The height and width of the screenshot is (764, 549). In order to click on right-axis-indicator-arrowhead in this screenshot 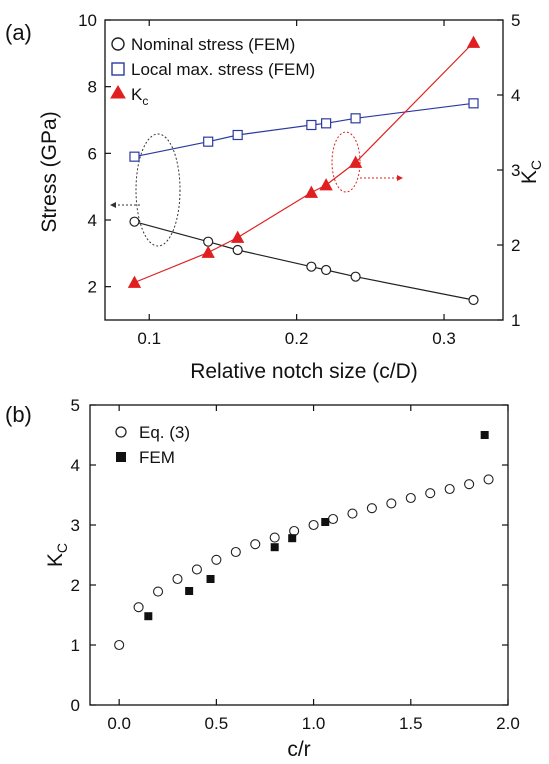, I will do `click(400, 178)`.